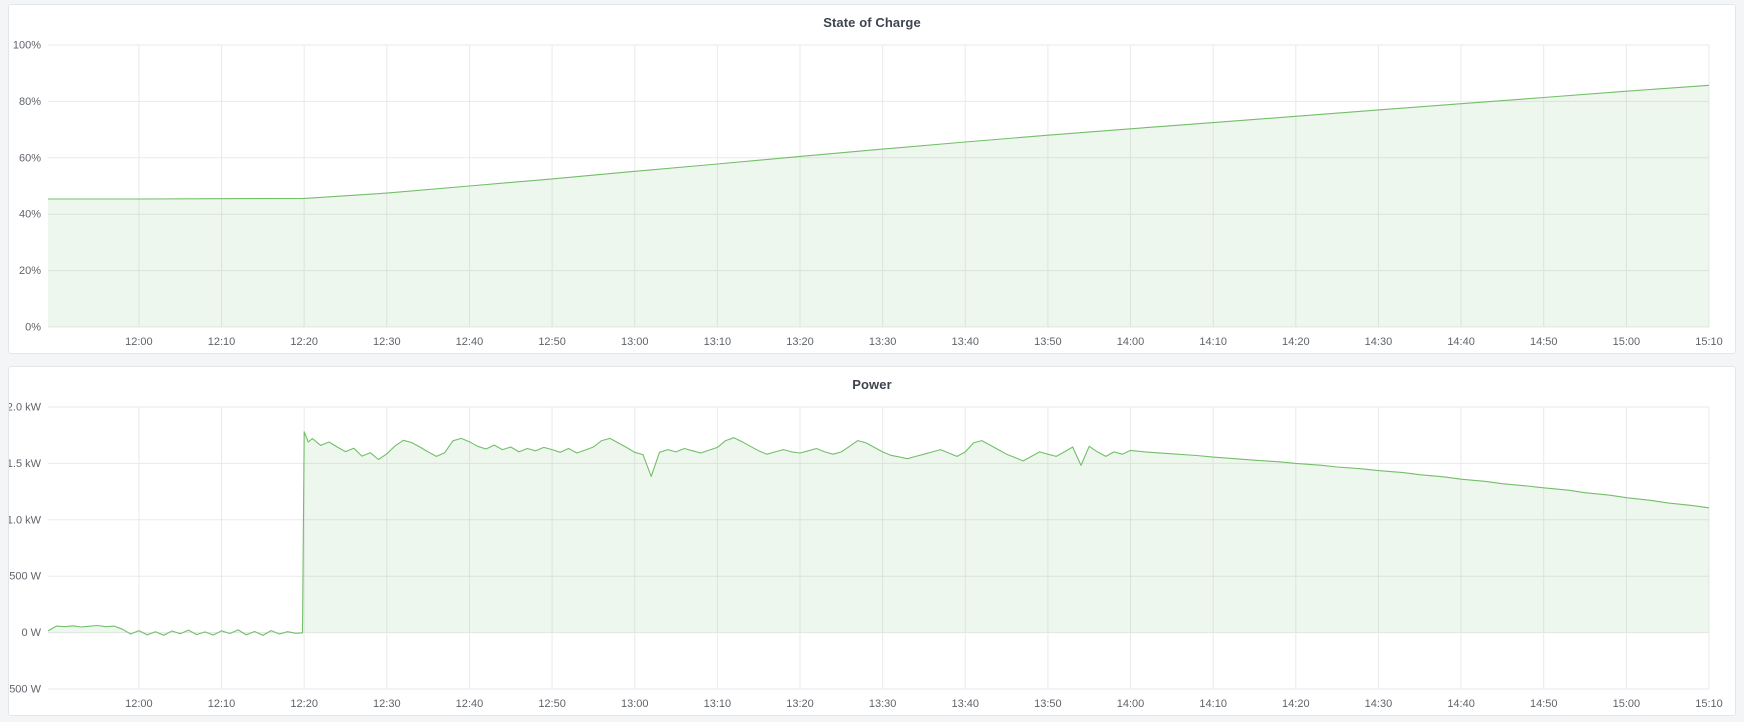 The width and height of the screenshot is (1744, 722). Describe the element at coordinates (25, 549) in the screenshot. I see `y-axis-labels: 2.0 kW 1.5 kW 1.0 kW 500 W 0 W -500 W` at that location.